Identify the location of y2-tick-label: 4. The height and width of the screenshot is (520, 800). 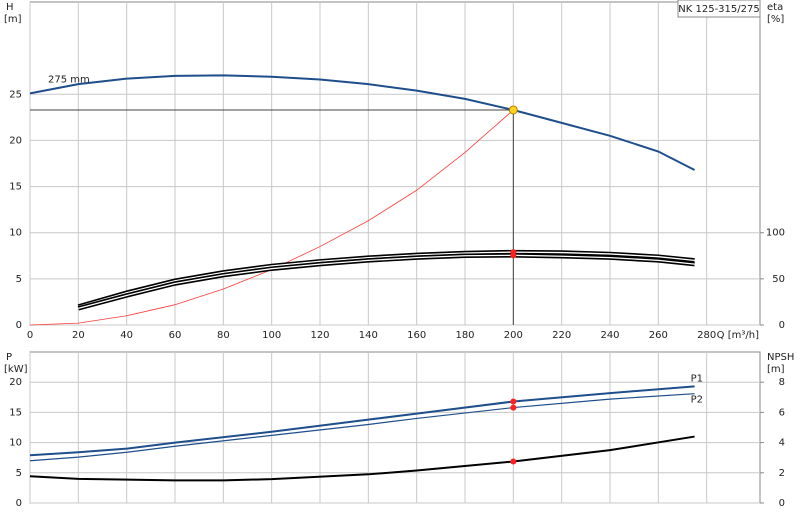
(782, 443).